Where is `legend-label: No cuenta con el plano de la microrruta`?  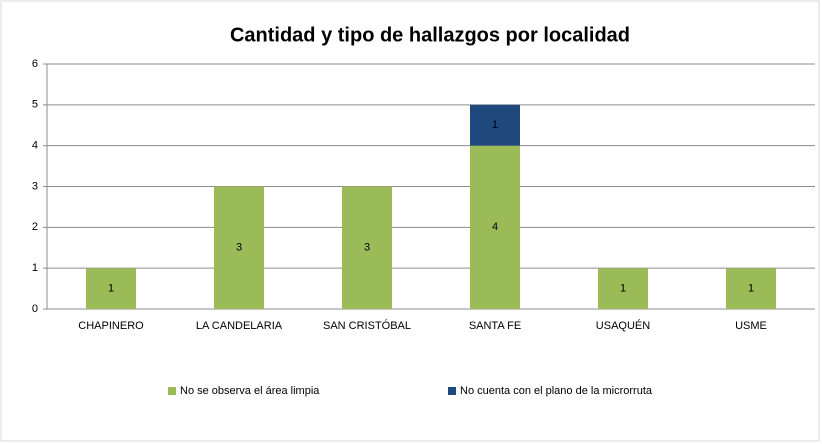 legend-label: No cuenta con el plano de la microrruta is located at coordinates (556, 391).